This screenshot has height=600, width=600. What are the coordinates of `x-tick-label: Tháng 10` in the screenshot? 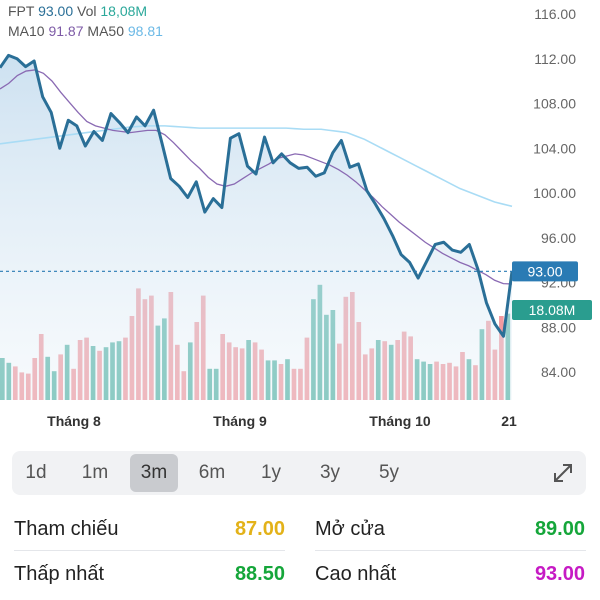 It's located at (400, 421).